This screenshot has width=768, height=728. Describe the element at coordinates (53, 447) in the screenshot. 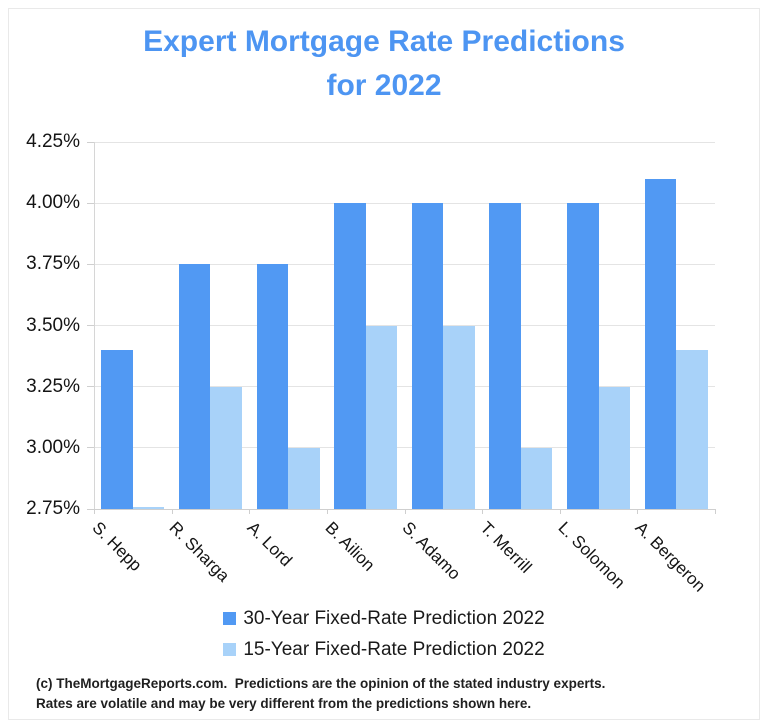

I see `y-axis-label: 3.00%` at that location.